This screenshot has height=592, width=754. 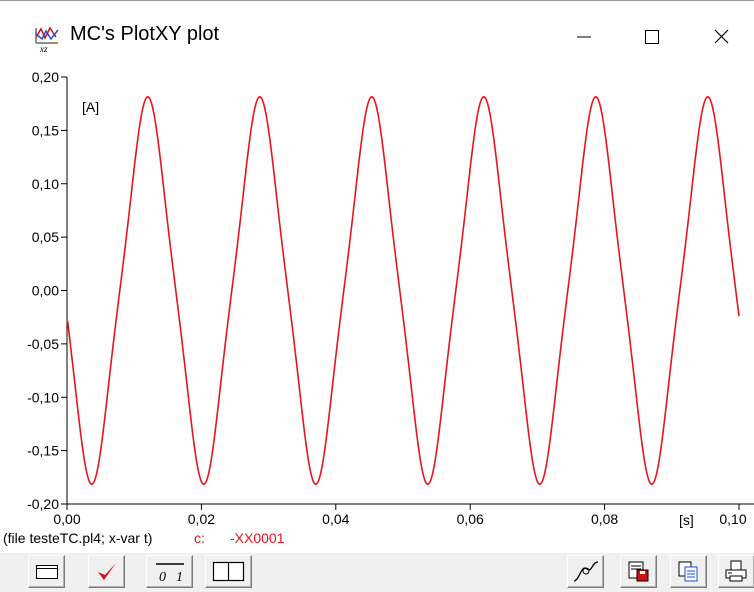 I want to click on window-title: MC's PlotXY plot, so click(x=145, y=34).